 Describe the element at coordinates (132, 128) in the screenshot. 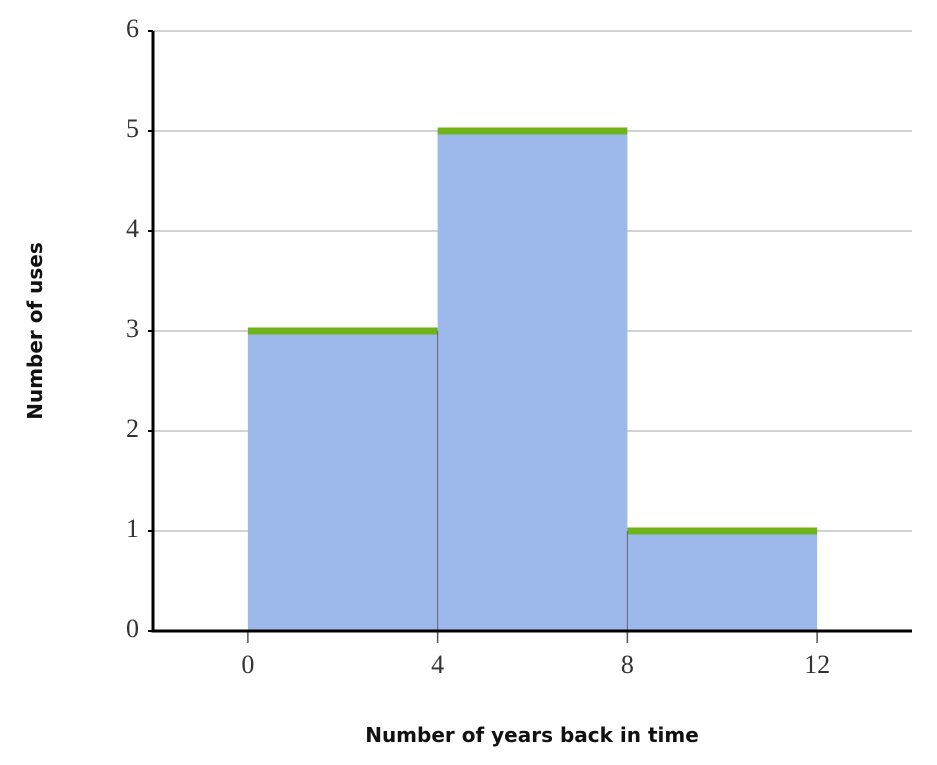

I see `y-tick-label: 5` at that location.